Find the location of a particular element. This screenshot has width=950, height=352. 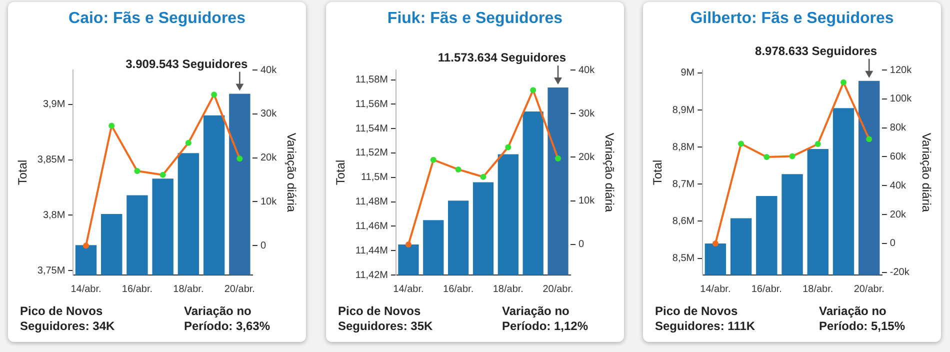

annotation: 8.978.633 Seguidores is located at coordinates (816, 51).